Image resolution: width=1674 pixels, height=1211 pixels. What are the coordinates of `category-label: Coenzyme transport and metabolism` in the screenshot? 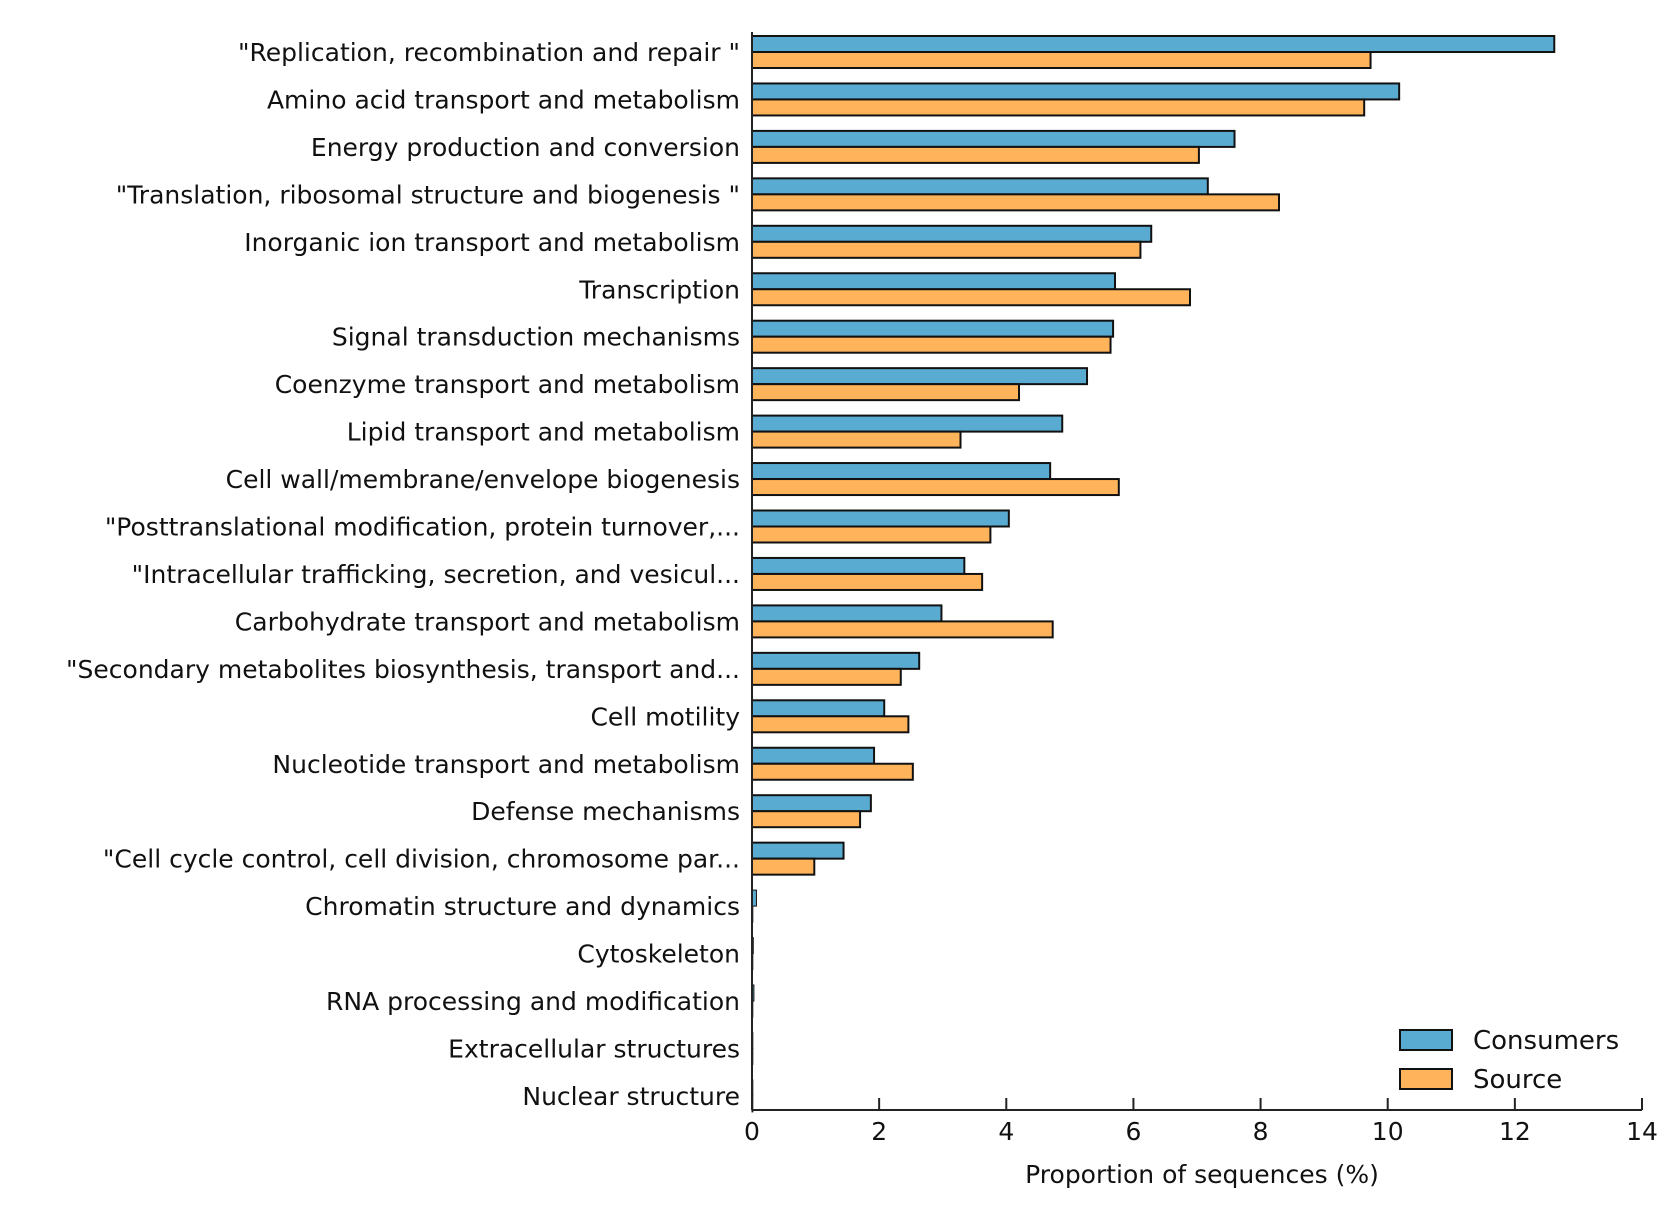 It's located at (507, 384).